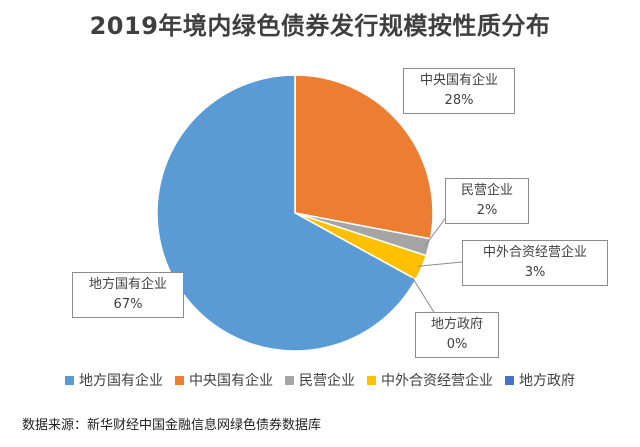 This screenshot has height=447, width=640. Describe the element at coordinates (459, 91) in the screenshot. I see `data-label-central-soe: 中央国有企业 28%` at that location.